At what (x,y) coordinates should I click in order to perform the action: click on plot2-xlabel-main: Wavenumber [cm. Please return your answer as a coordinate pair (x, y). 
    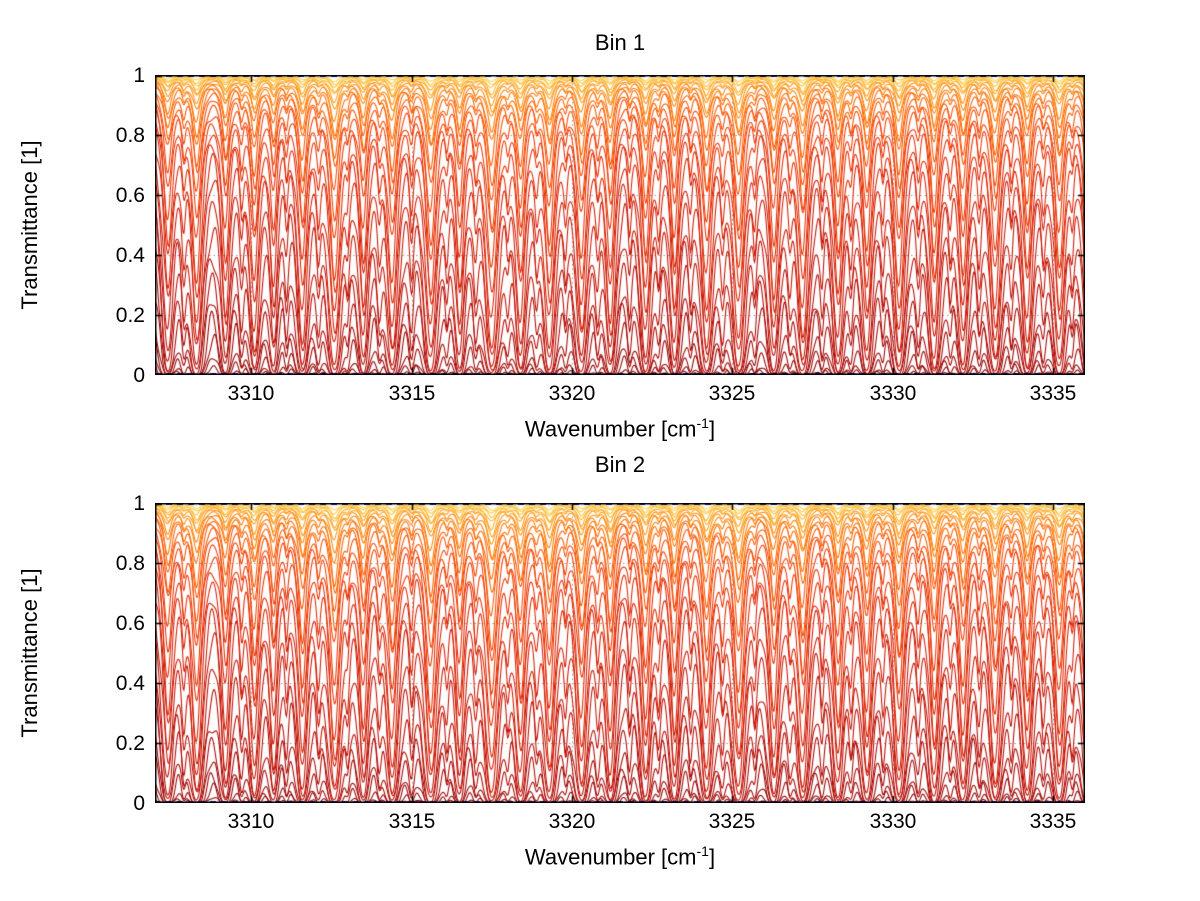
    Looking at the image, I should click on (610, 857).